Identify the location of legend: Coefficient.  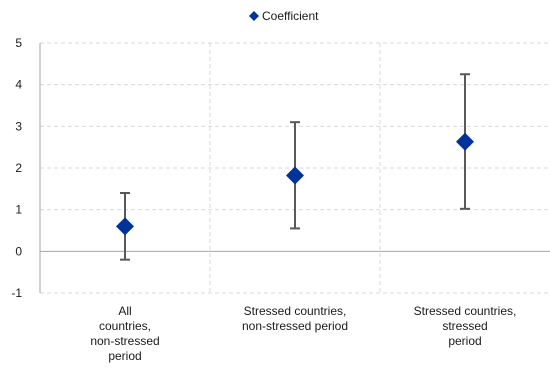
(284, 16).